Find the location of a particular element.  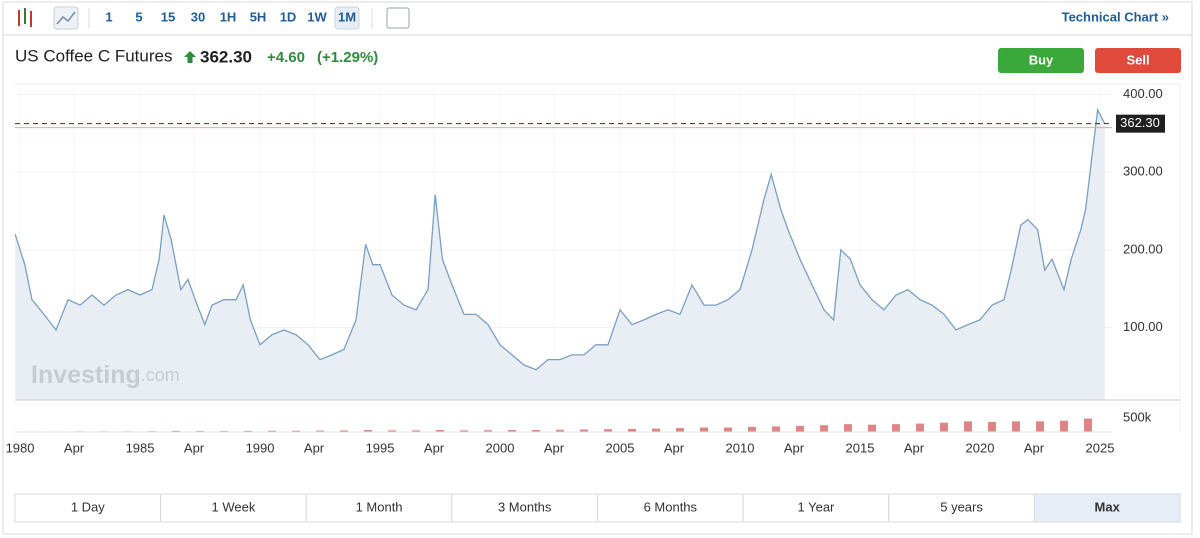

x-tick-label: 2010 is located at coordinates (740, 447).